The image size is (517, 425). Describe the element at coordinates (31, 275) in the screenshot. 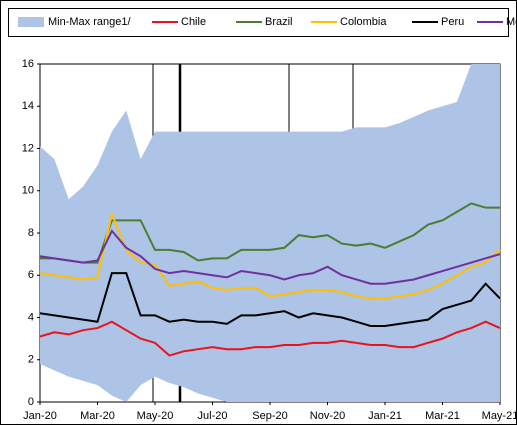

I see `y-tick-label: 6` at that location.